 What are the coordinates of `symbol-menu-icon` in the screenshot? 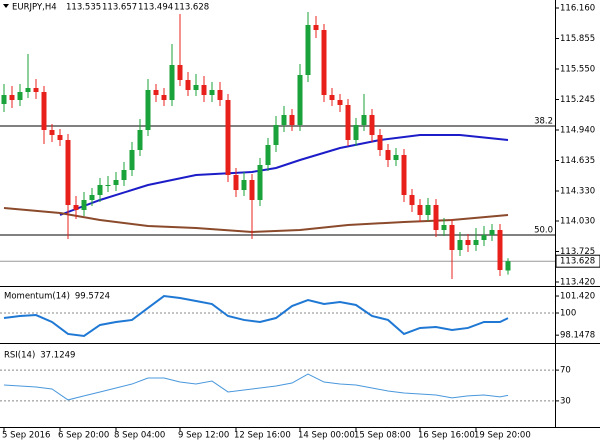 It's located at (6, 6).